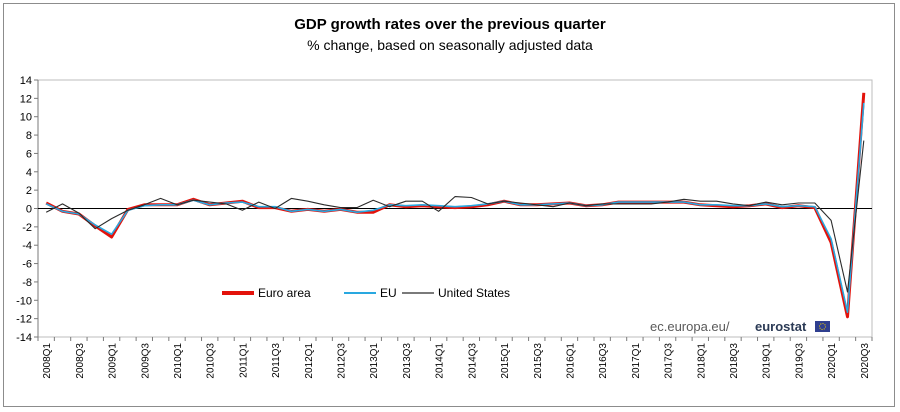  I want to click on x-tick-label: 2011Q3, so click(276, 360).